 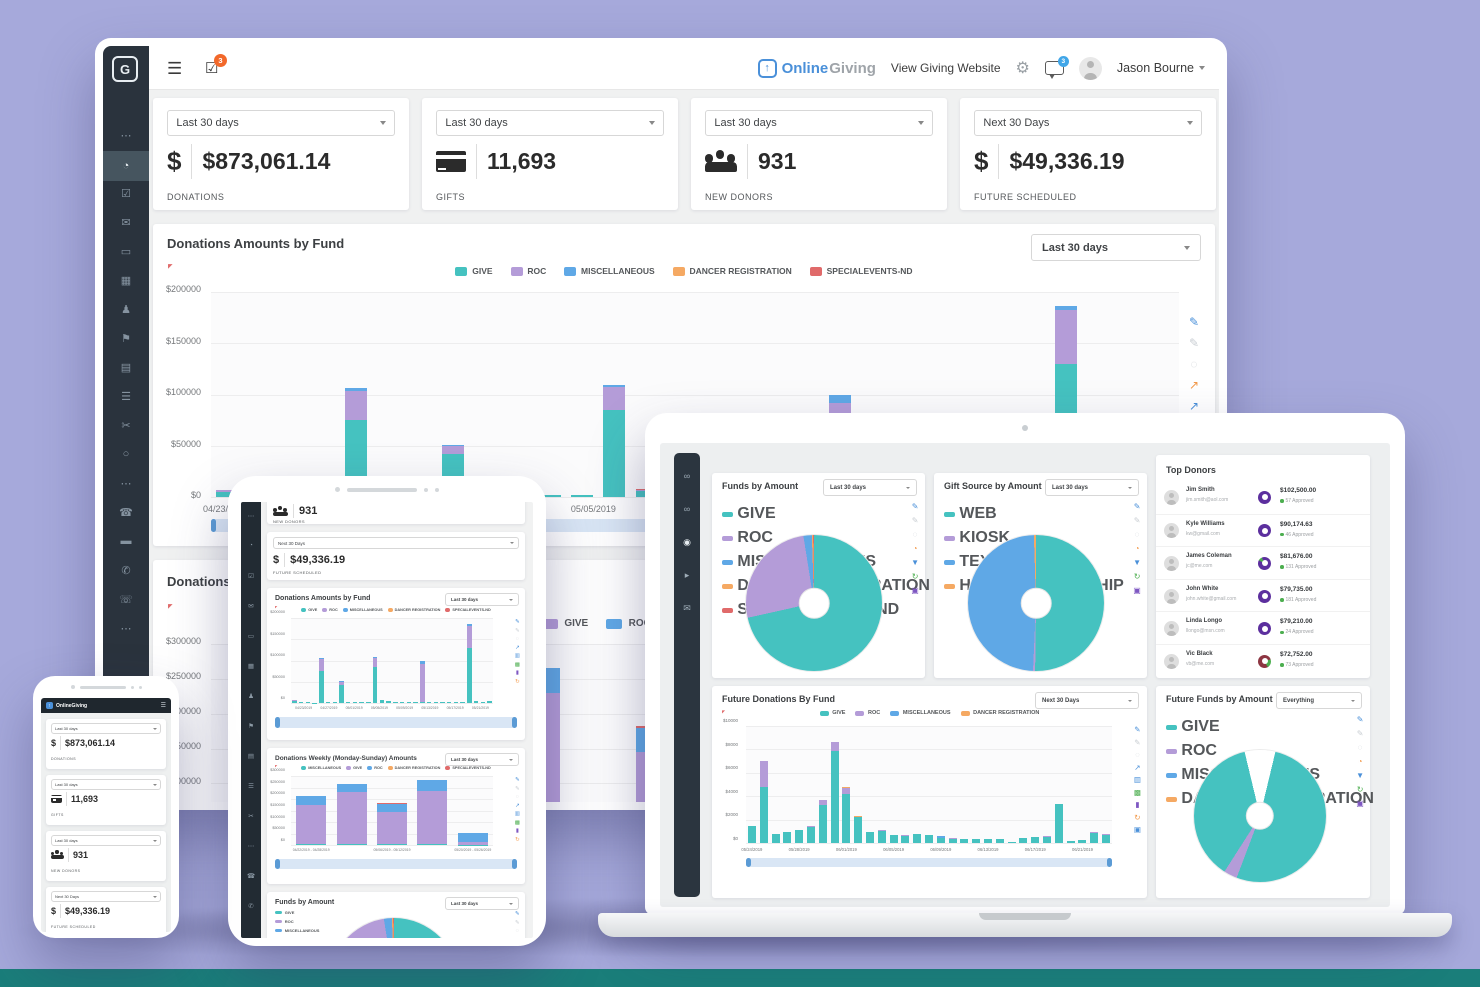 I want to click on sidebar-item-support: ☎, so click(x=126, y=512).